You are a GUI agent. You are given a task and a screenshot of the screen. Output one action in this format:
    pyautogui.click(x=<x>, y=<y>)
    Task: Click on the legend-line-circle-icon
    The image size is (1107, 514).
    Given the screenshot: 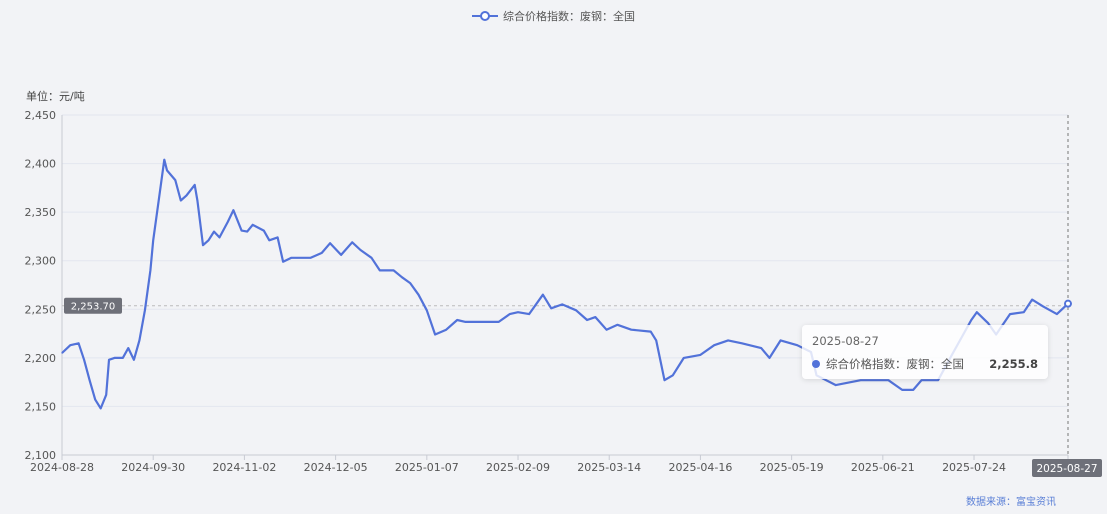 What is the action you would take?
    pyautogui.click(x=485, y=16)
    